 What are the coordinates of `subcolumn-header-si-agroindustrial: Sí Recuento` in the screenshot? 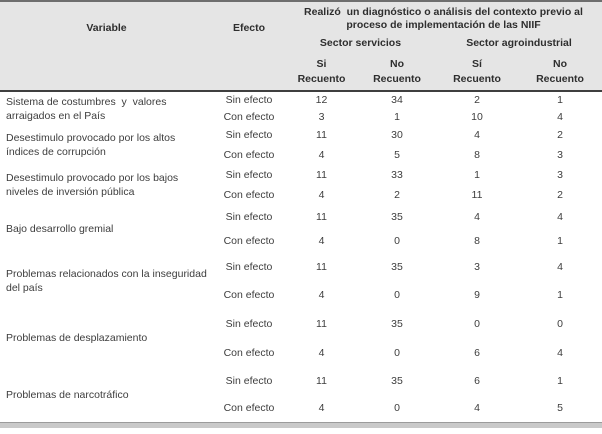 It's located at (477, 72).